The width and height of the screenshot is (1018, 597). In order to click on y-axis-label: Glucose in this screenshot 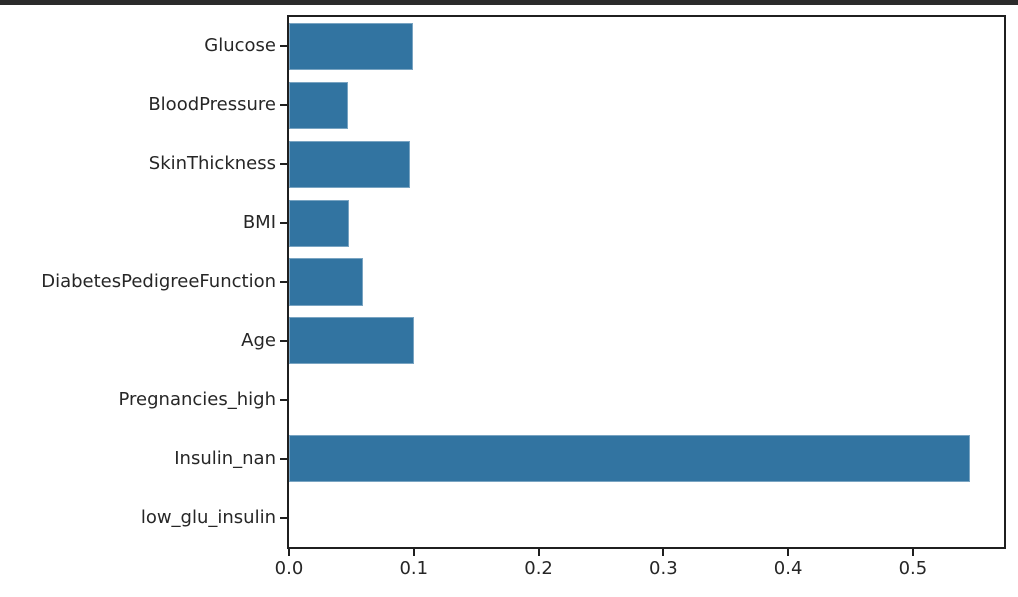, I will do `click(240, 46)`.